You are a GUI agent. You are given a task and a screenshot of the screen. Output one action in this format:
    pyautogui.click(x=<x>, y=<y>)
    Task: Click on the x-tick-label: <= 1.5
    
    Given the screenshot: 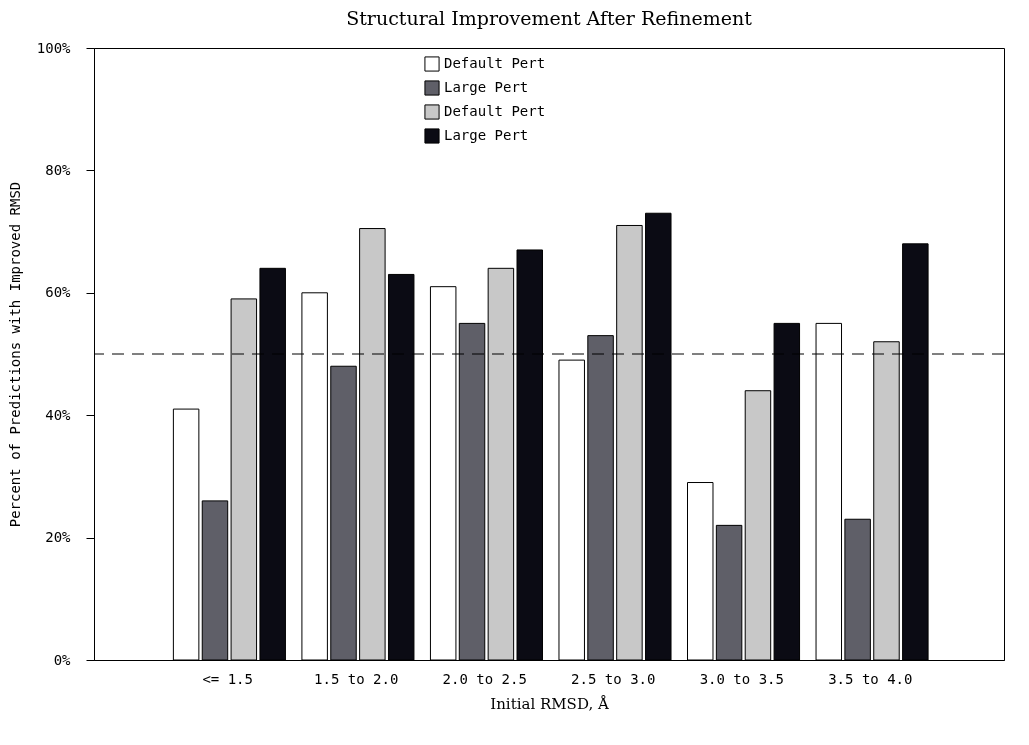 What is the action you would take?
    pyautogui.click(x=227, y=678)
    